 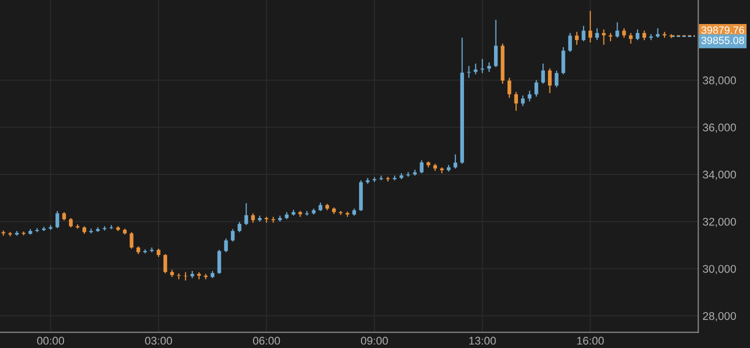 I want to click on y-tick-label: 28,000, so click(x=719, y=317).